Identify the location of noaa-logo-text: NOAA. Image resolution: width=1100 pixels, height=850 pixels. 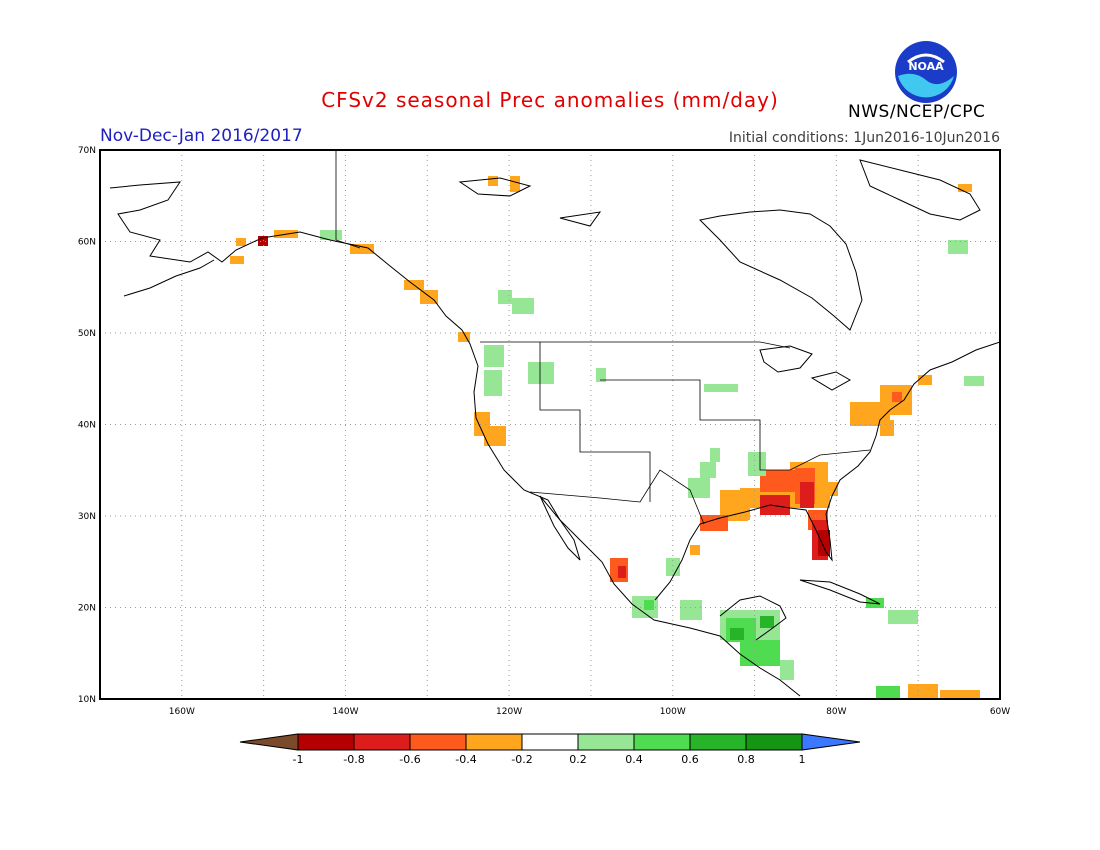
(926, 66).